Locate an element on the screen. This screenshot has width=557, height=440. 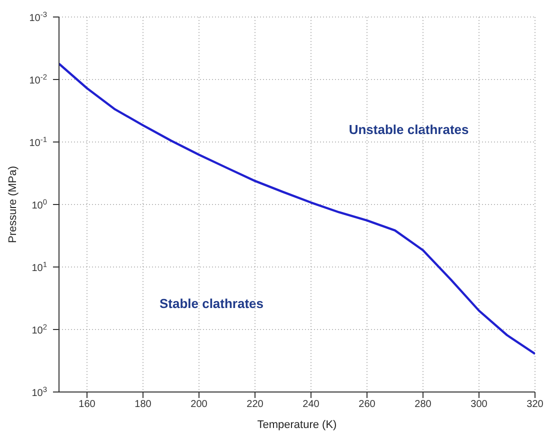
y-tick-label: 10$^{-3}$ is located at coordinates (38, 17).